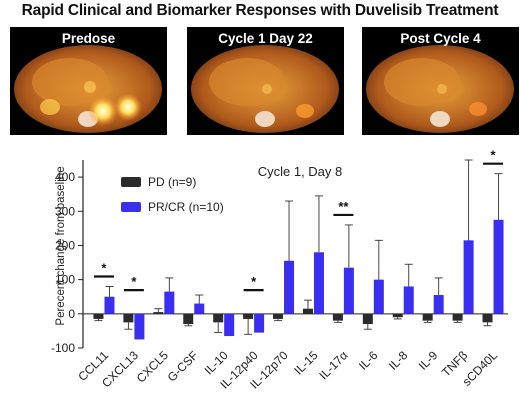 The image size is (520, 401). I want to click on pet-ct-scan-post-cycle4: Post Cycle 4, so click(440, 81).